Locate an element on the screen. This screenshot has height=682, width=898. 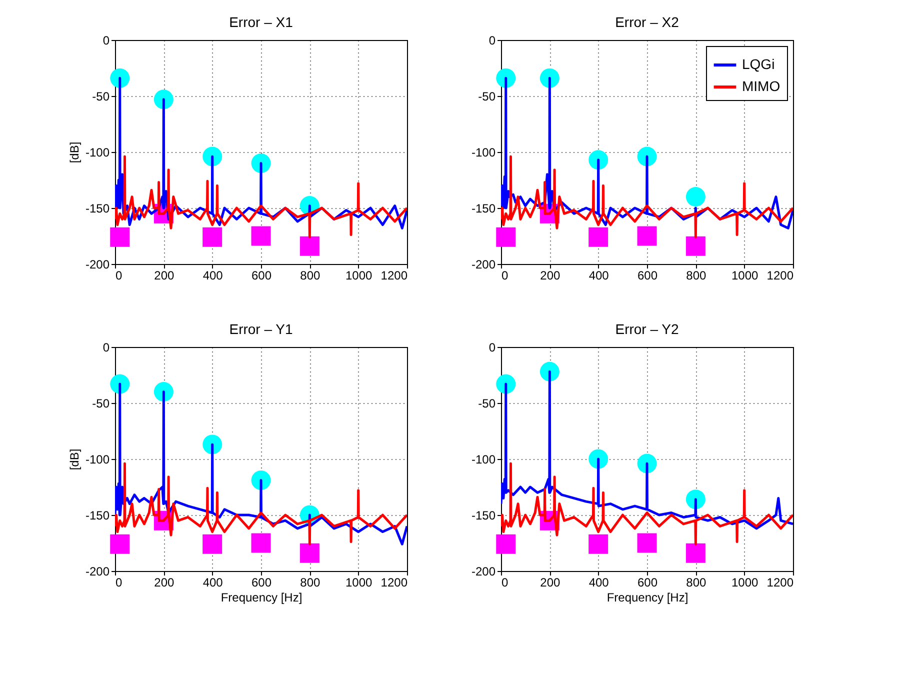
chart-title: Error – X2 is located at coordinates (647, 22).